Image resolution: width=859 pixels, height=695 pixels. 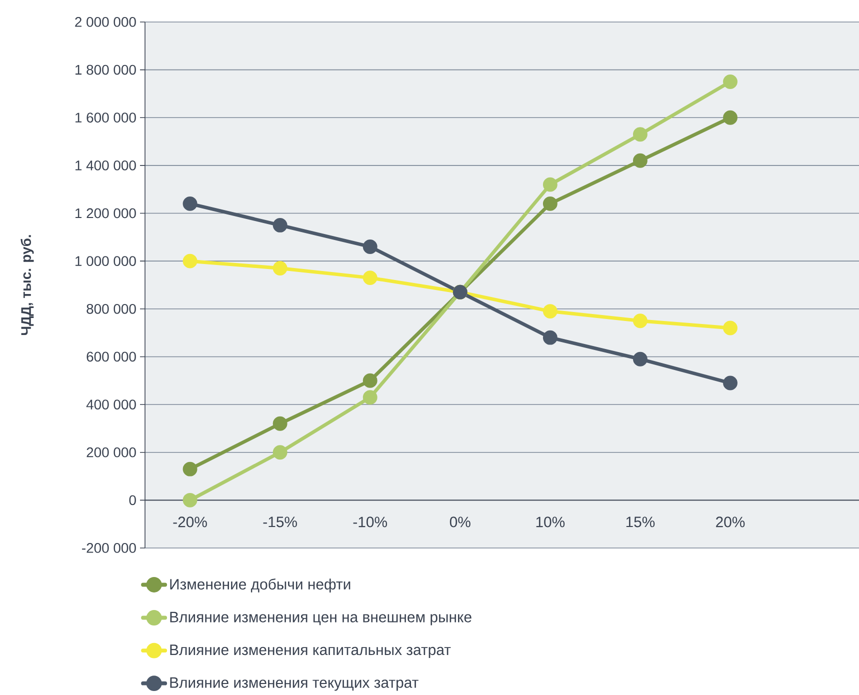 I want to click on y-tick-label: 1 600 000, so click(x=106, y=117).